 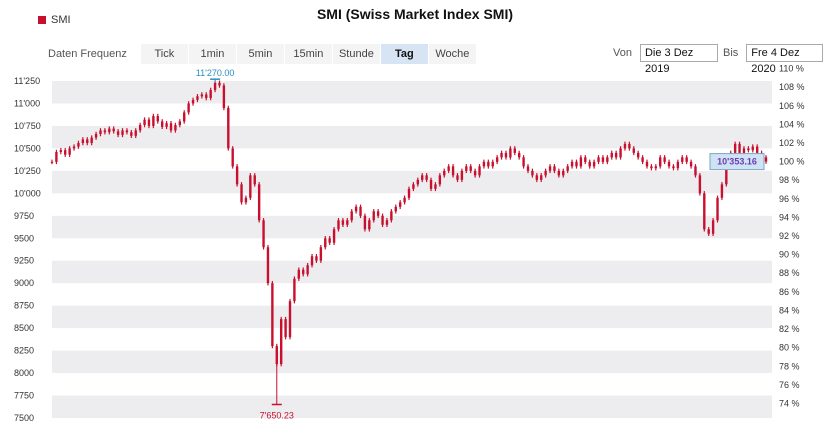 I want to click on y-right-tick-label: 94 %, so click(x=789, y=217).